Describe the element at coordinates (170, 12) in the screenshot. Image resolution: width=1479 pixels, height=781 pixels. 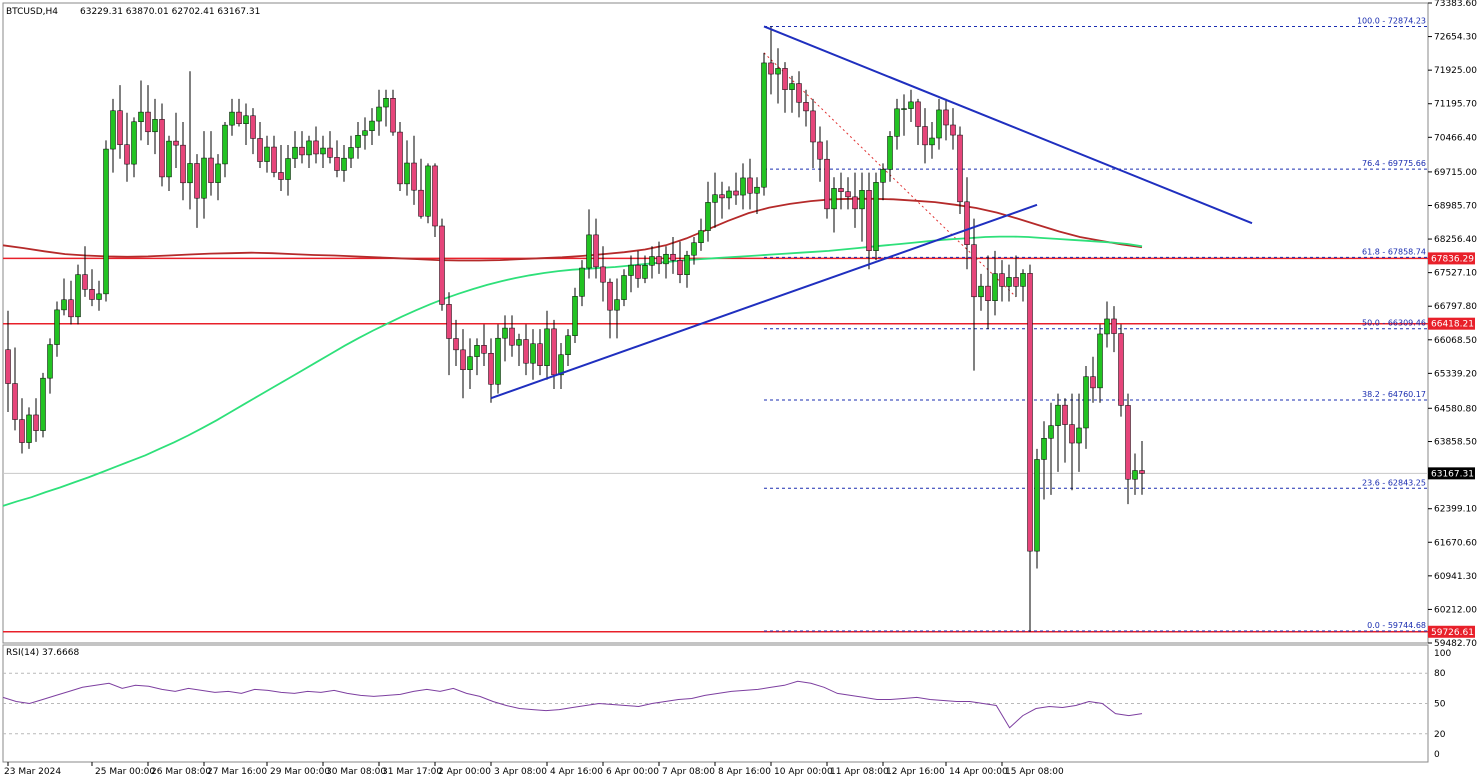
I see `ohlc-header: 63229.31 63870.01 62702.41 63167.31` at that location.